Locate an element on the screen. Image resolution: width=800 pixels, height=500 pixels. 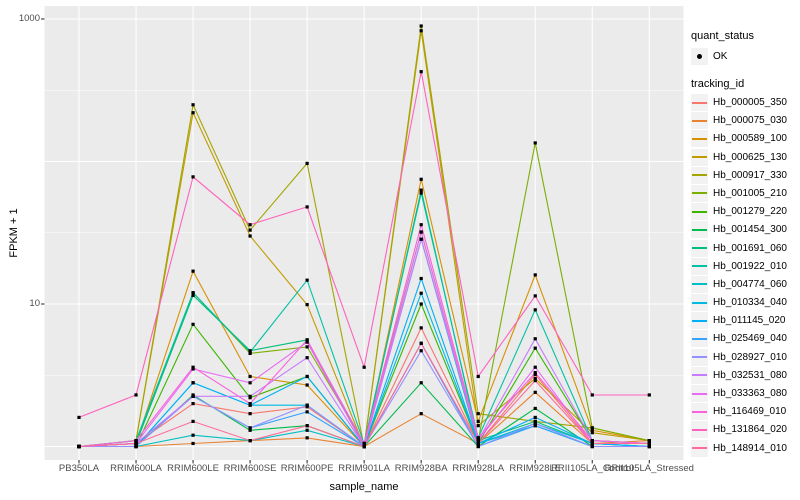
legend-item-label: Hb_001691_060 is located at coordinates (750, 248).